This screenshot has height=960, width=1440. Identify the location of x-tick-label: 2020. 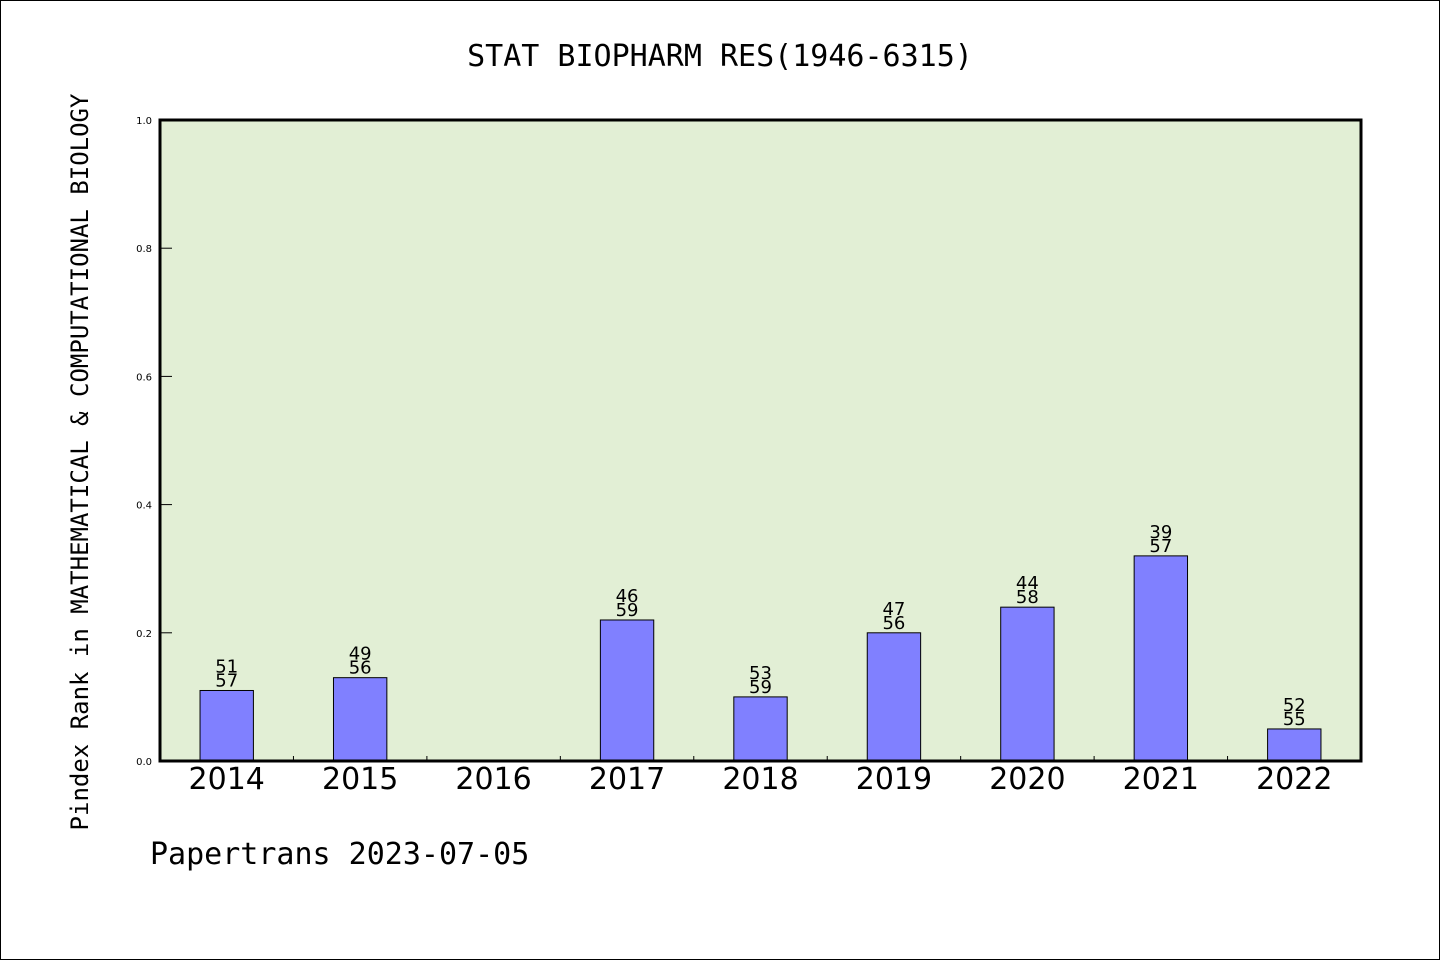
(1027, 779).